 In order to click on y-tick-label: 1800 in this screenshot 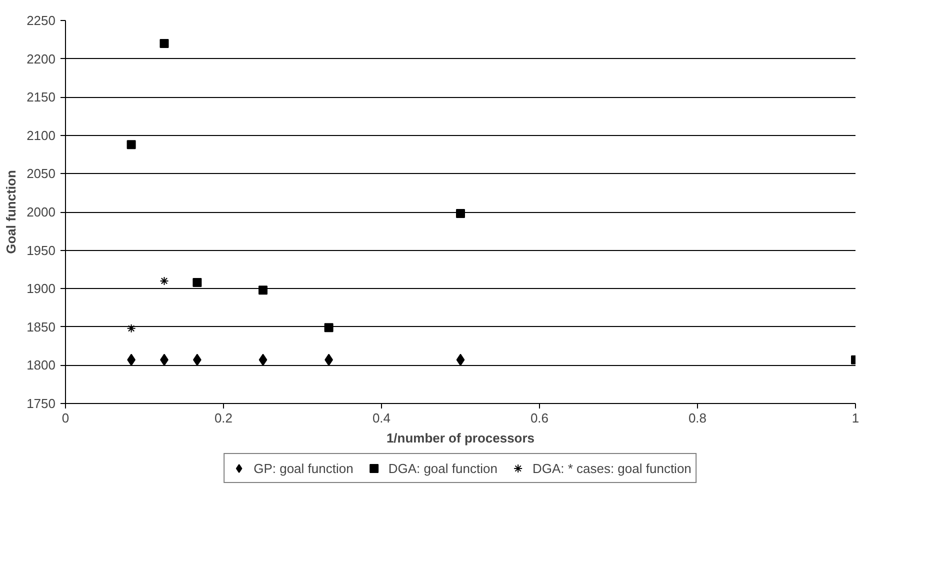, I will do `click(41, 365)`.